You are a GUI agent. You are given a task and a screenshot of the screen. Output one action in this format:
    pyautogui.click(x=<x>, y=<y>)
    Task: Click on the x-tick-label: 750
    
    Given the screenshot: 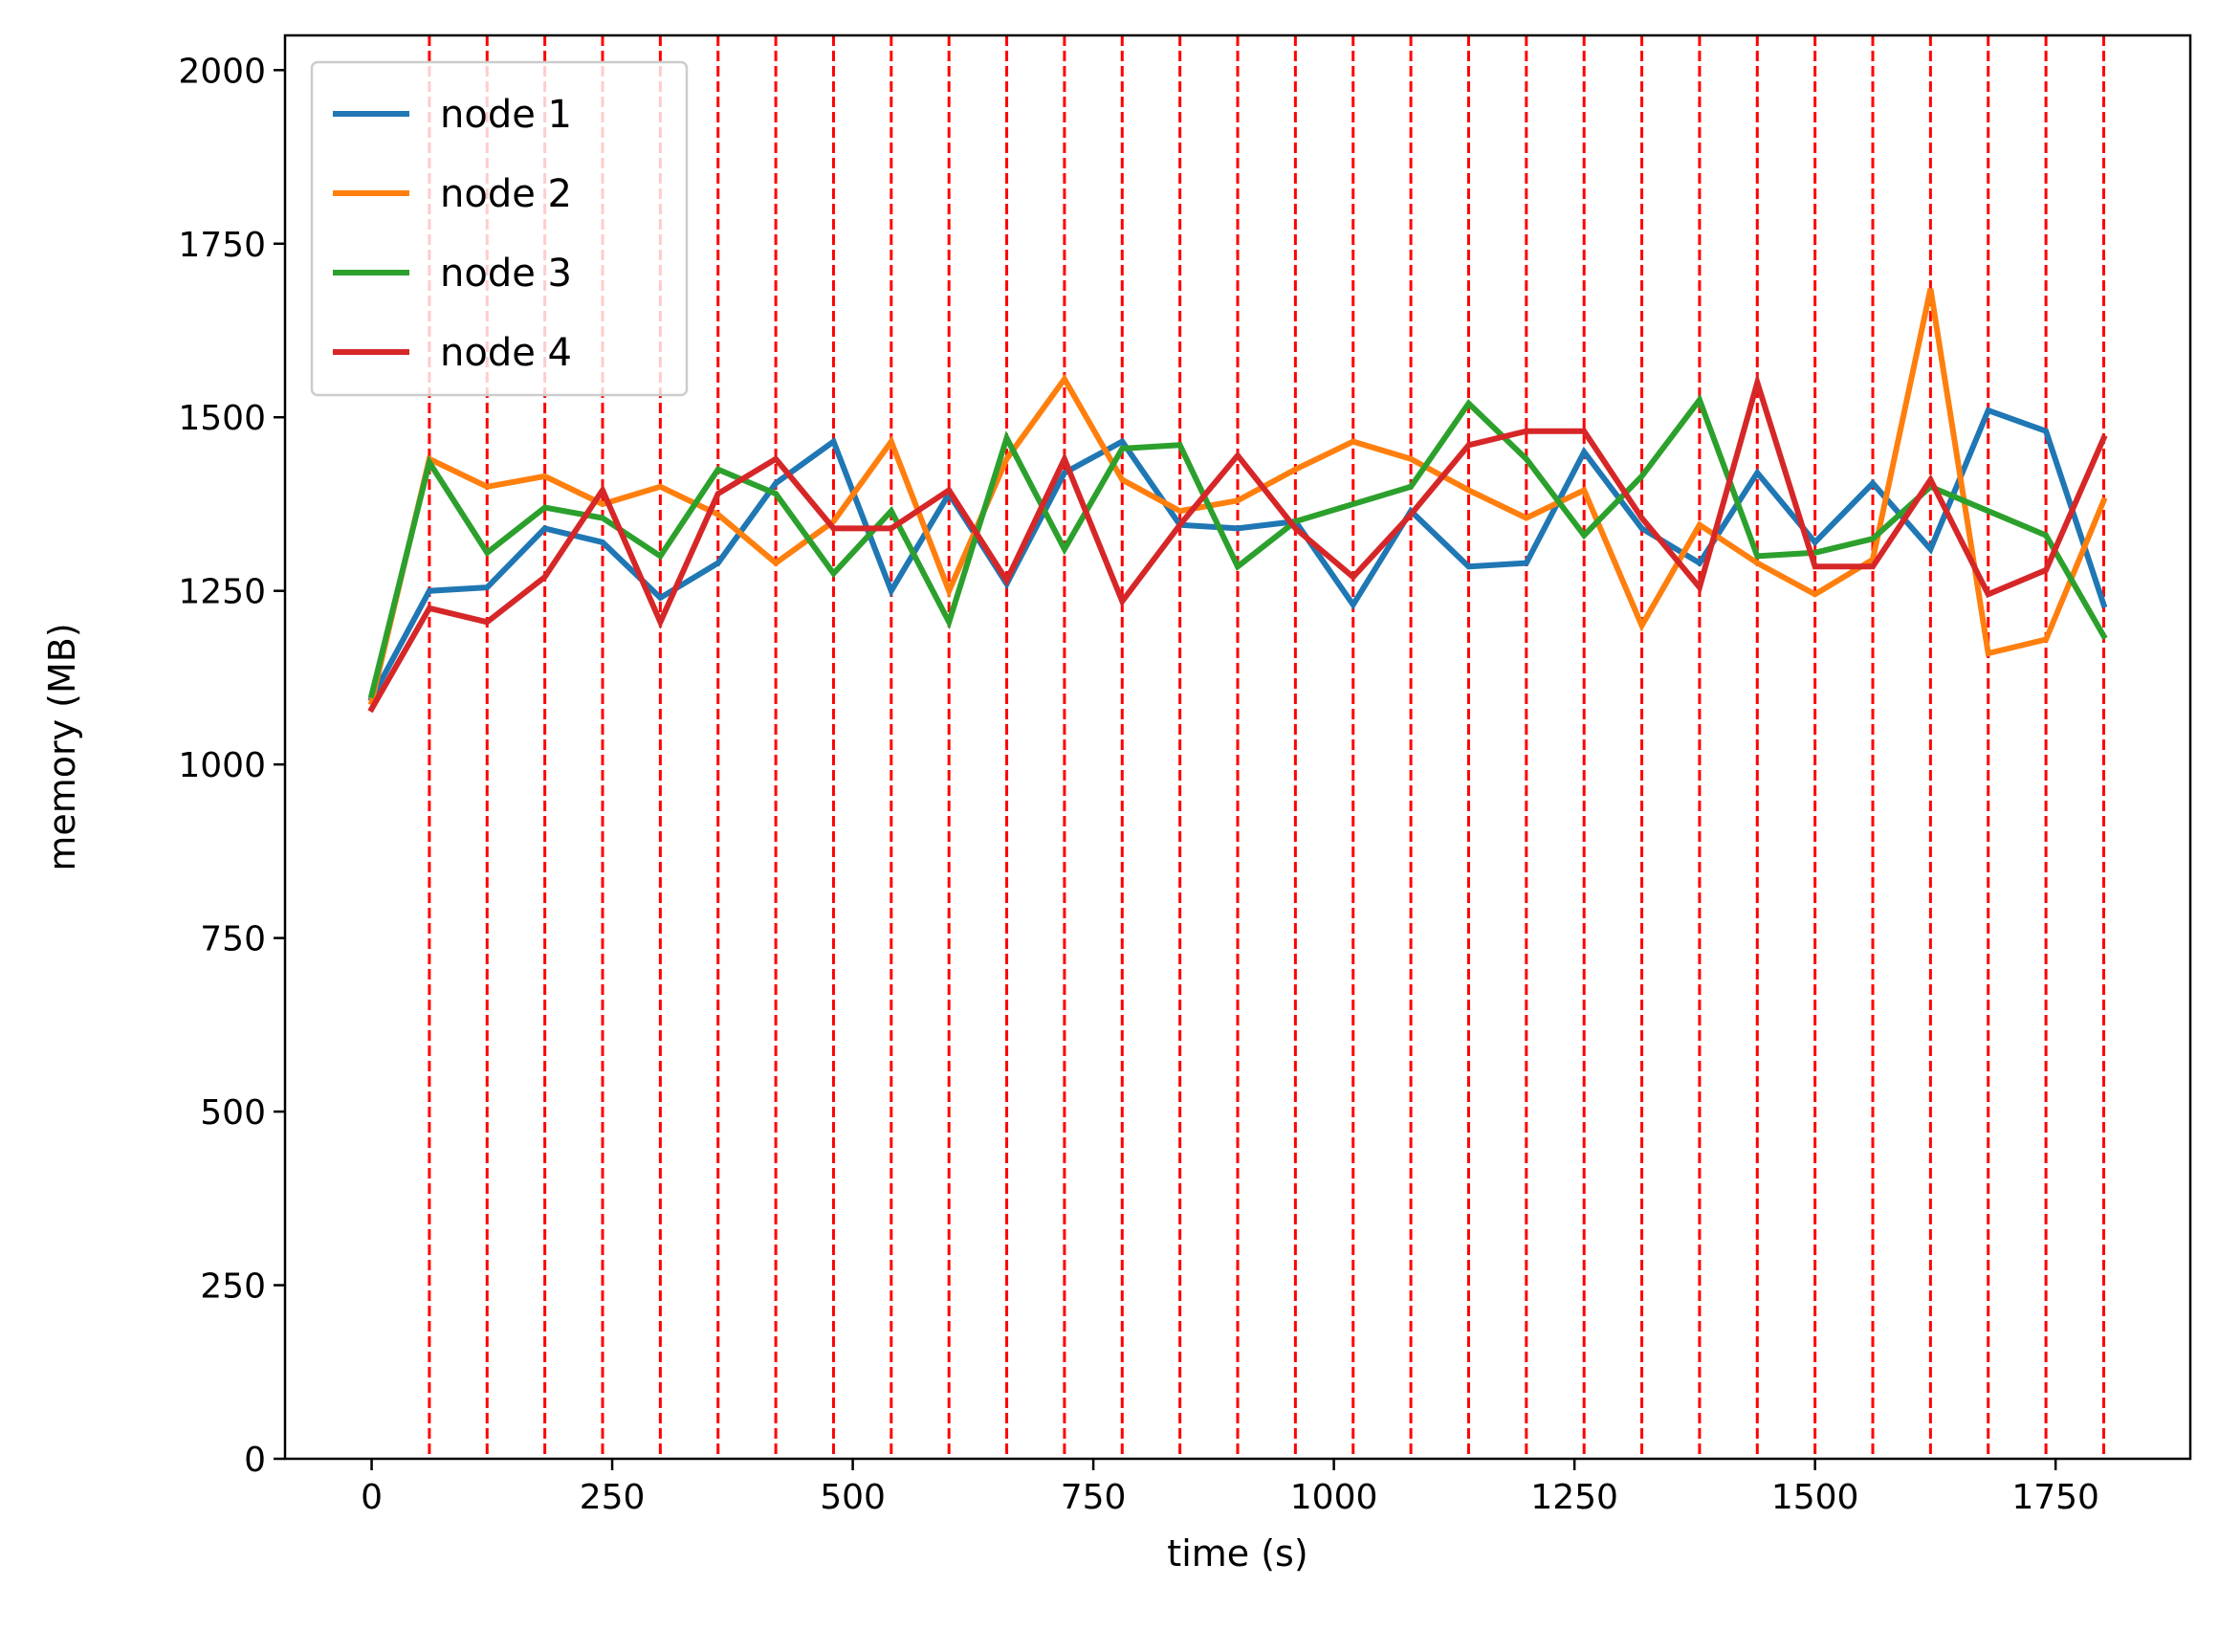 What is the action you would take?
    pyautogui.click(x=1094, y=1497)
    